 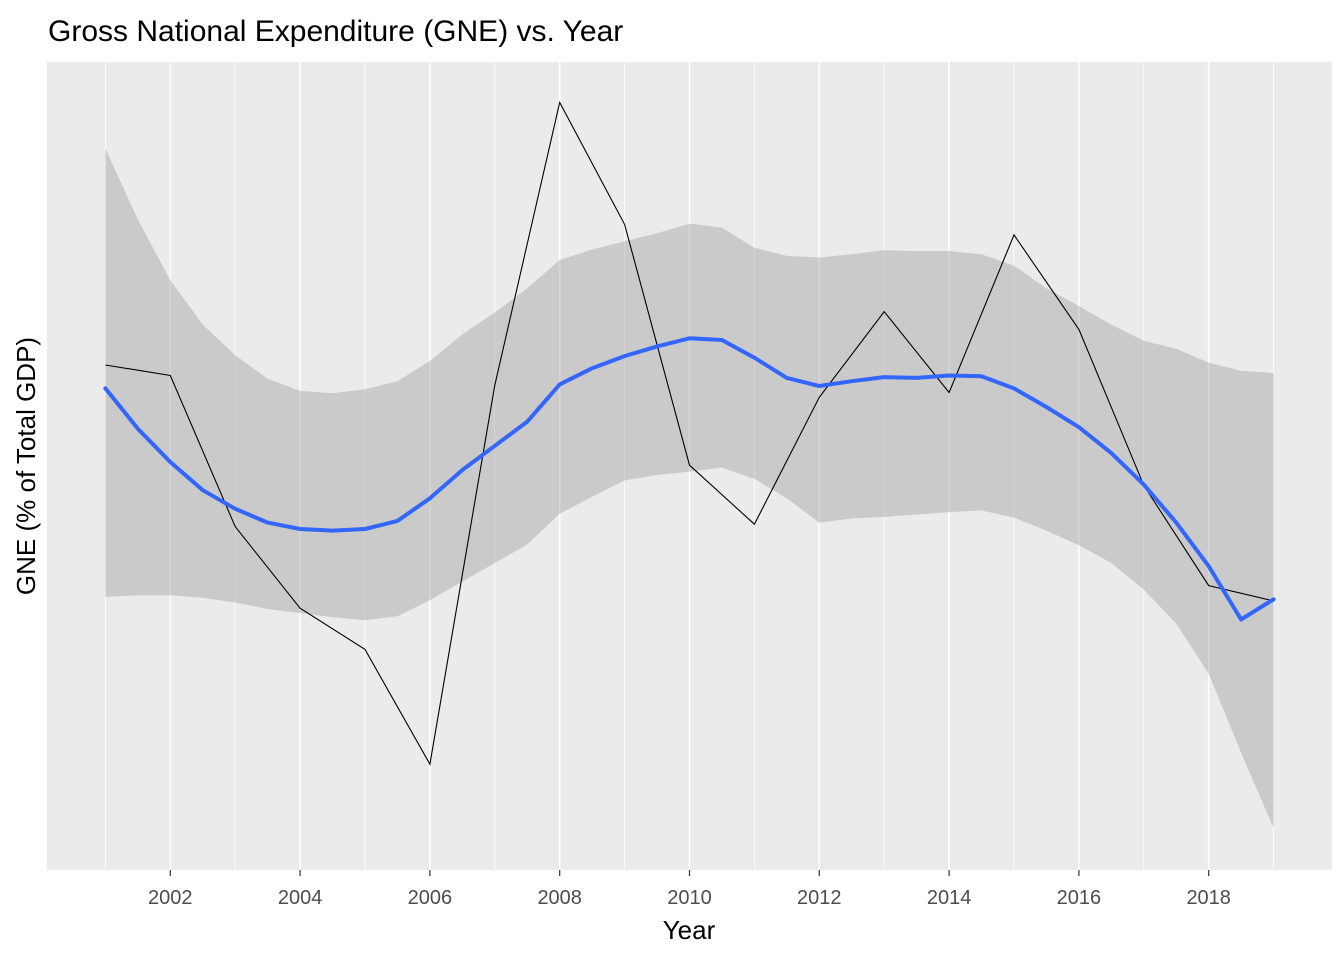 What do you see at coordinates (1079, 898) in the screenshot?
I see `x-tick-label: 2016` at bounding box center [1079, 898].